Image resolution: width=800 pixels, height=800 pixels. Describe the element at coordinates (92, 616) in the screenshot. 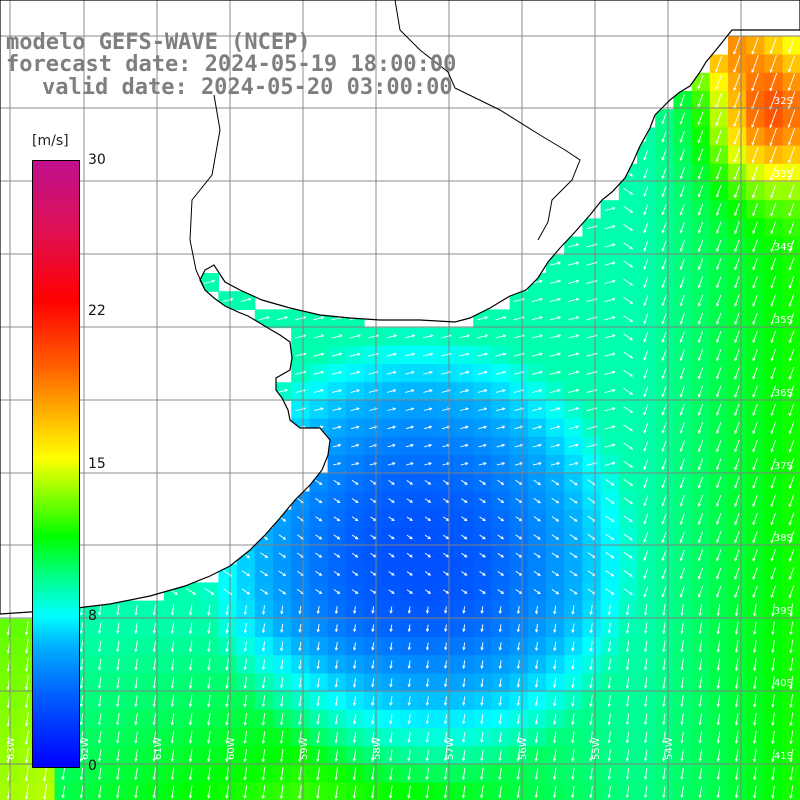

I see `colorbar-tick-label: 8` at that location.